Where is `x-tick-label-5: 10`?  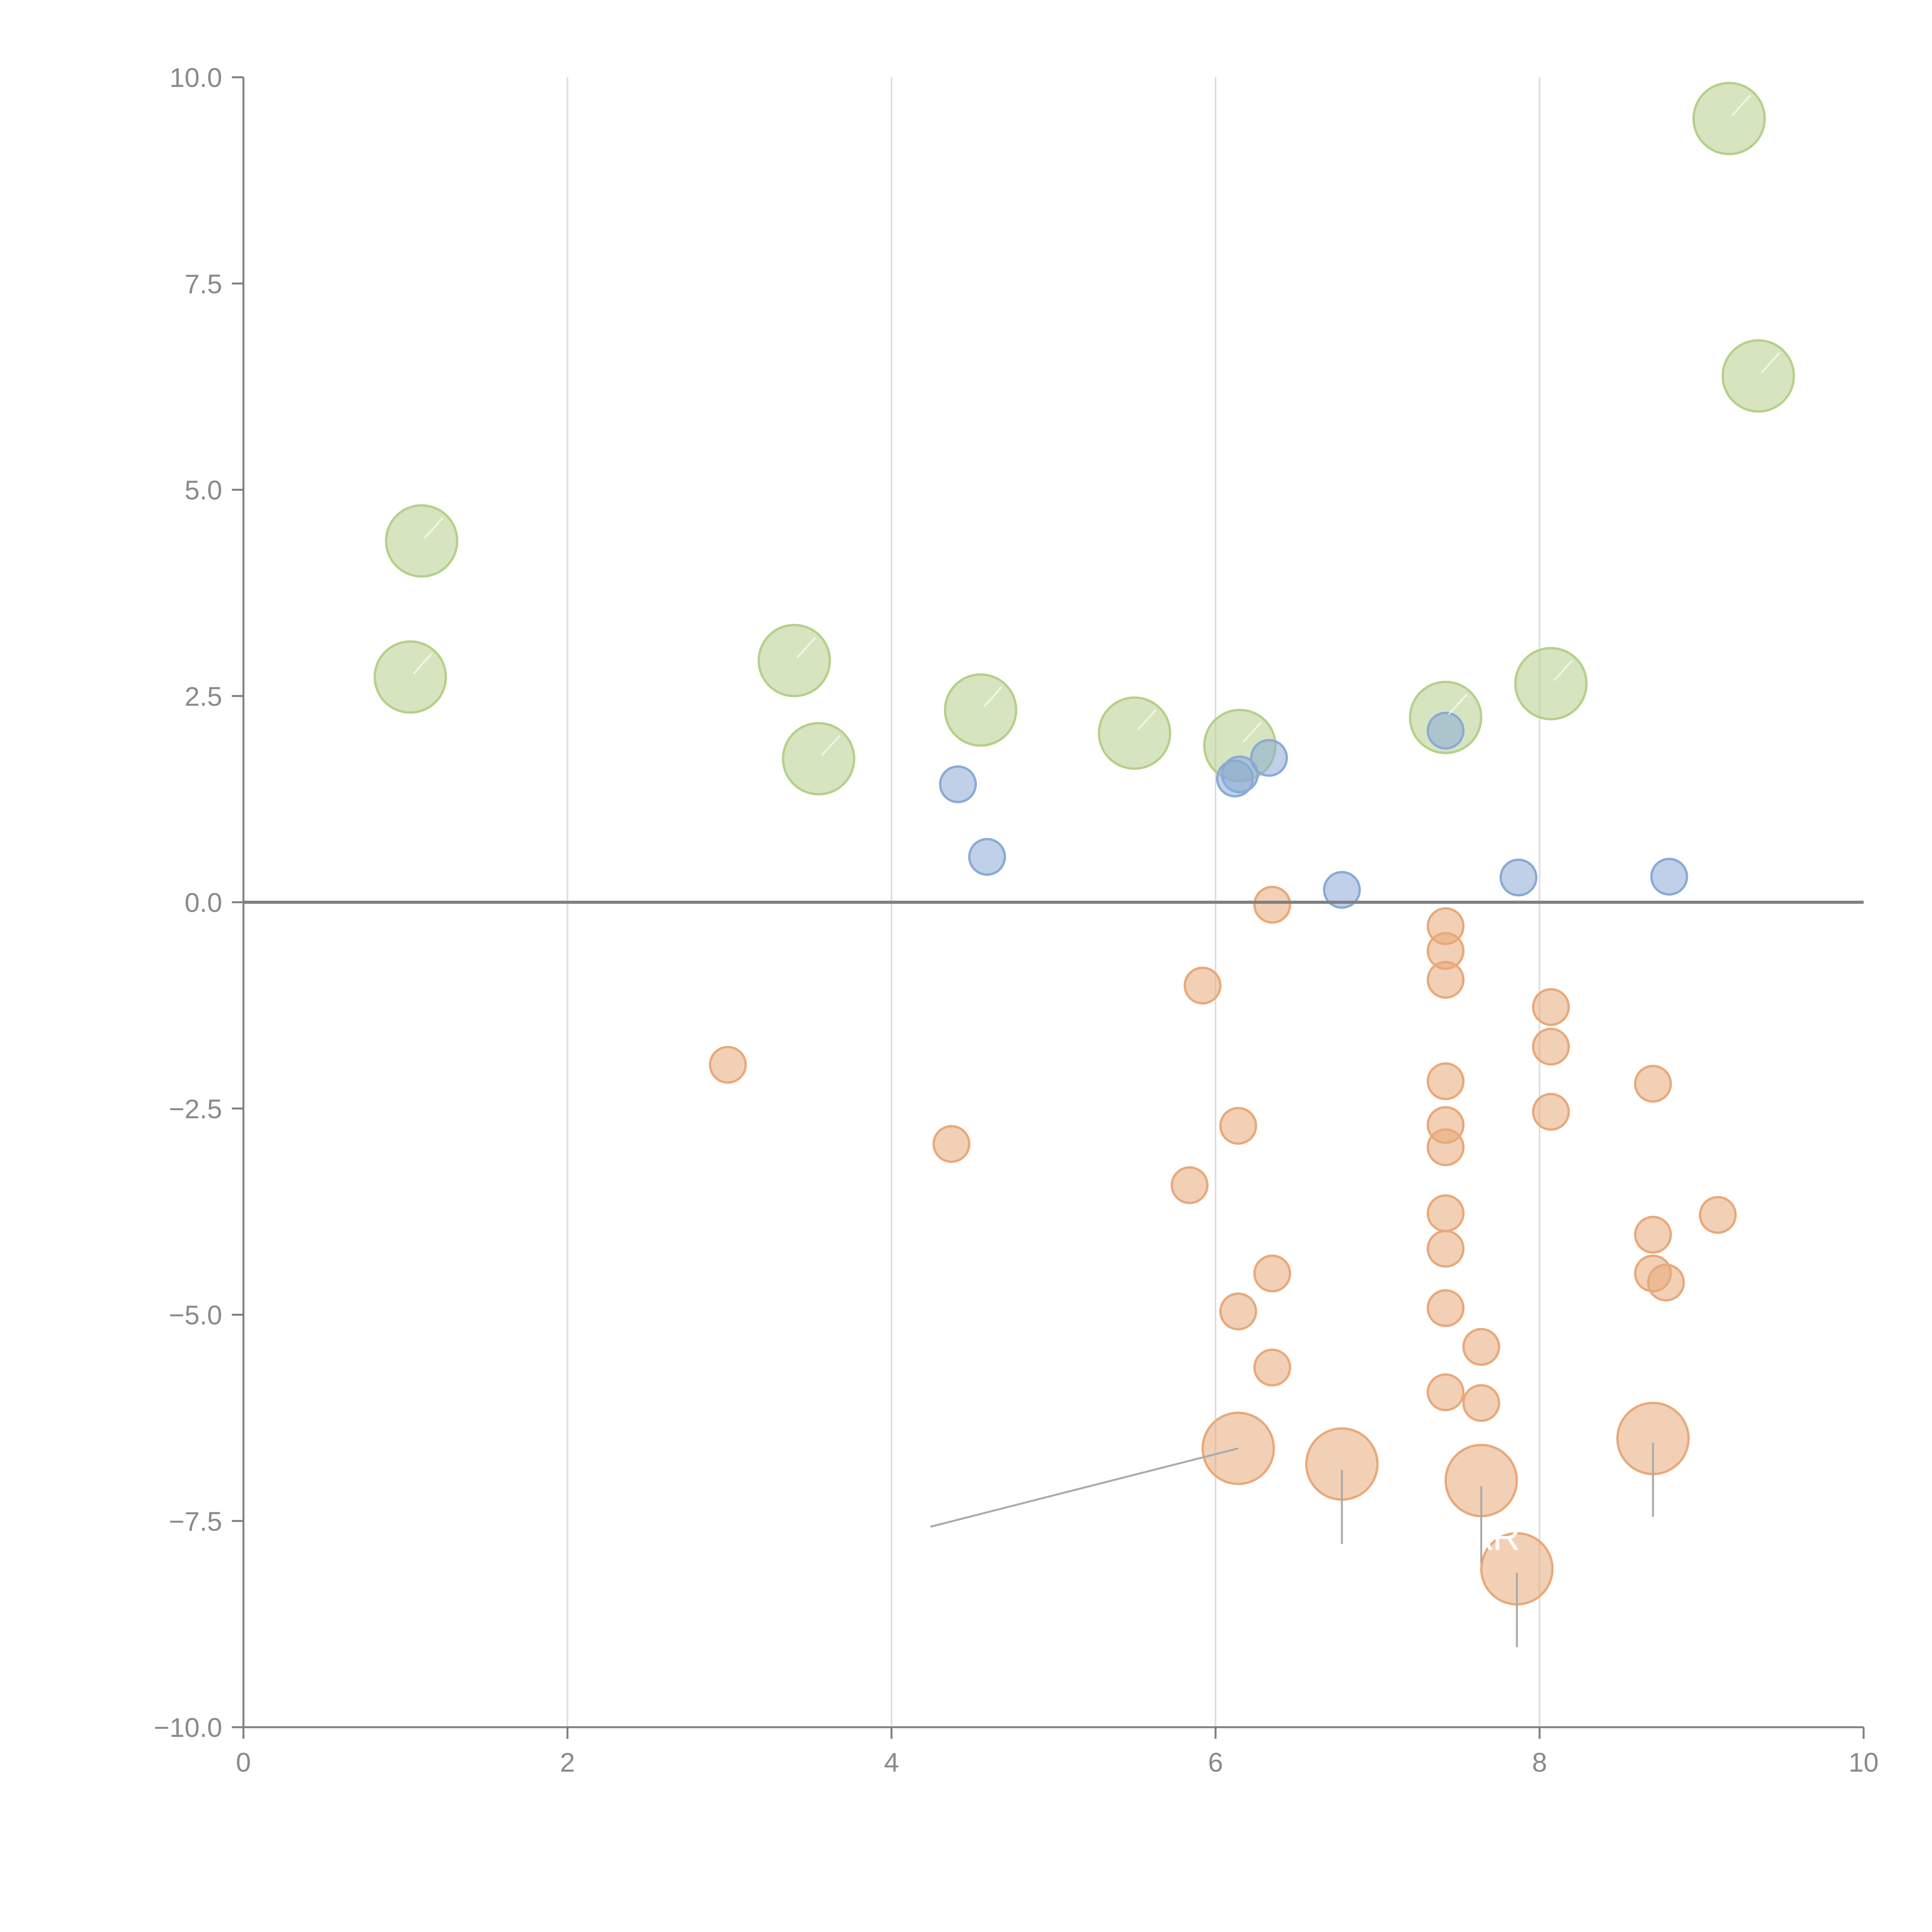
x-tick-label-5: 10 is located at coordinates (1864, 1762).